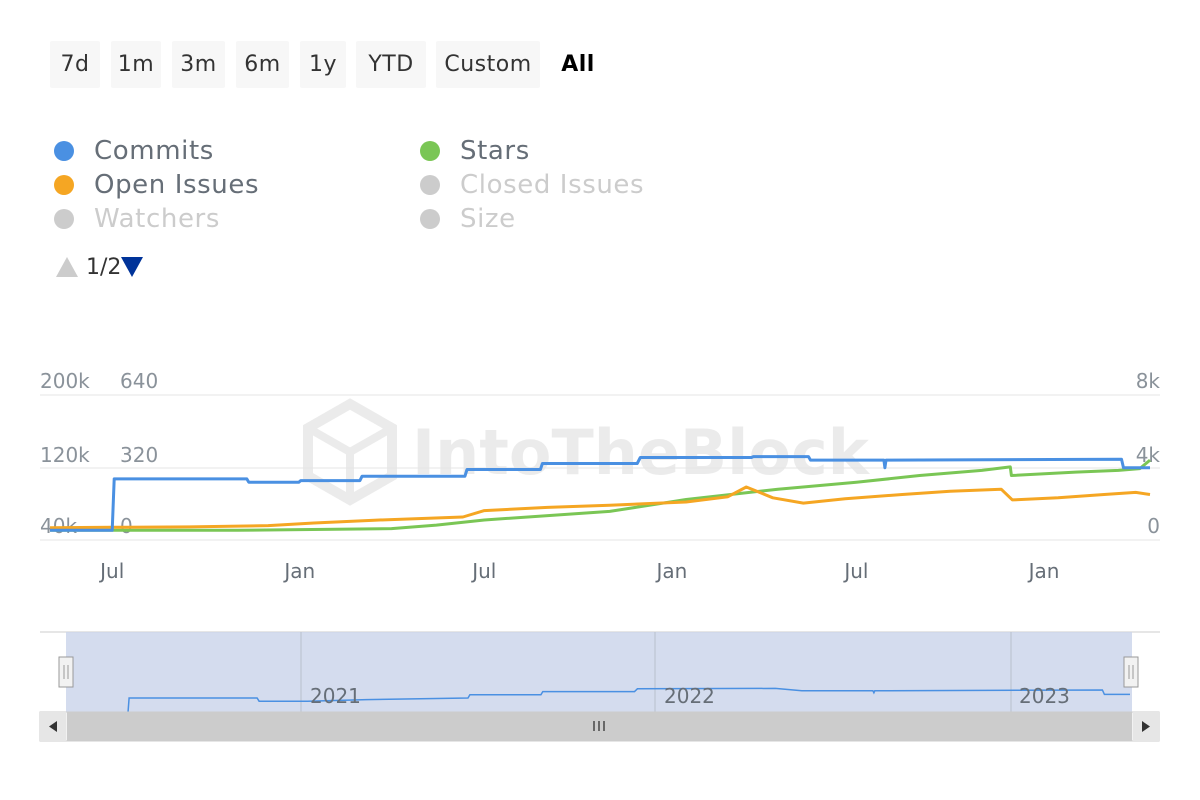 The image size is (1200, 800). What do you see at coordinates (578, 64) in the screenshot?
I see `range-button-all: All` at bounding box center [578, 64].